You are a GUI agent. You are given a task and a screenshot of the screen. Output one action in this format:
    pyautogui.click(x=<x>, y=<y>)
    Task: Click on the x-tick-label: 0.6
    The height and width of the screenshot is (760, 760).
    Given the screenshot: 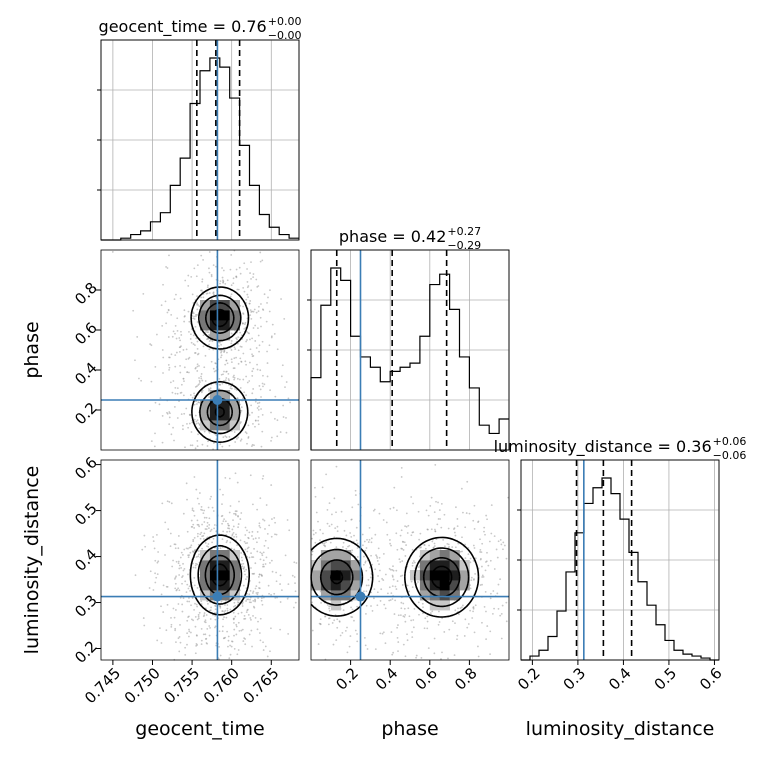 What is the action you would take?
    pyautogui.click(x=711, y=679)
    